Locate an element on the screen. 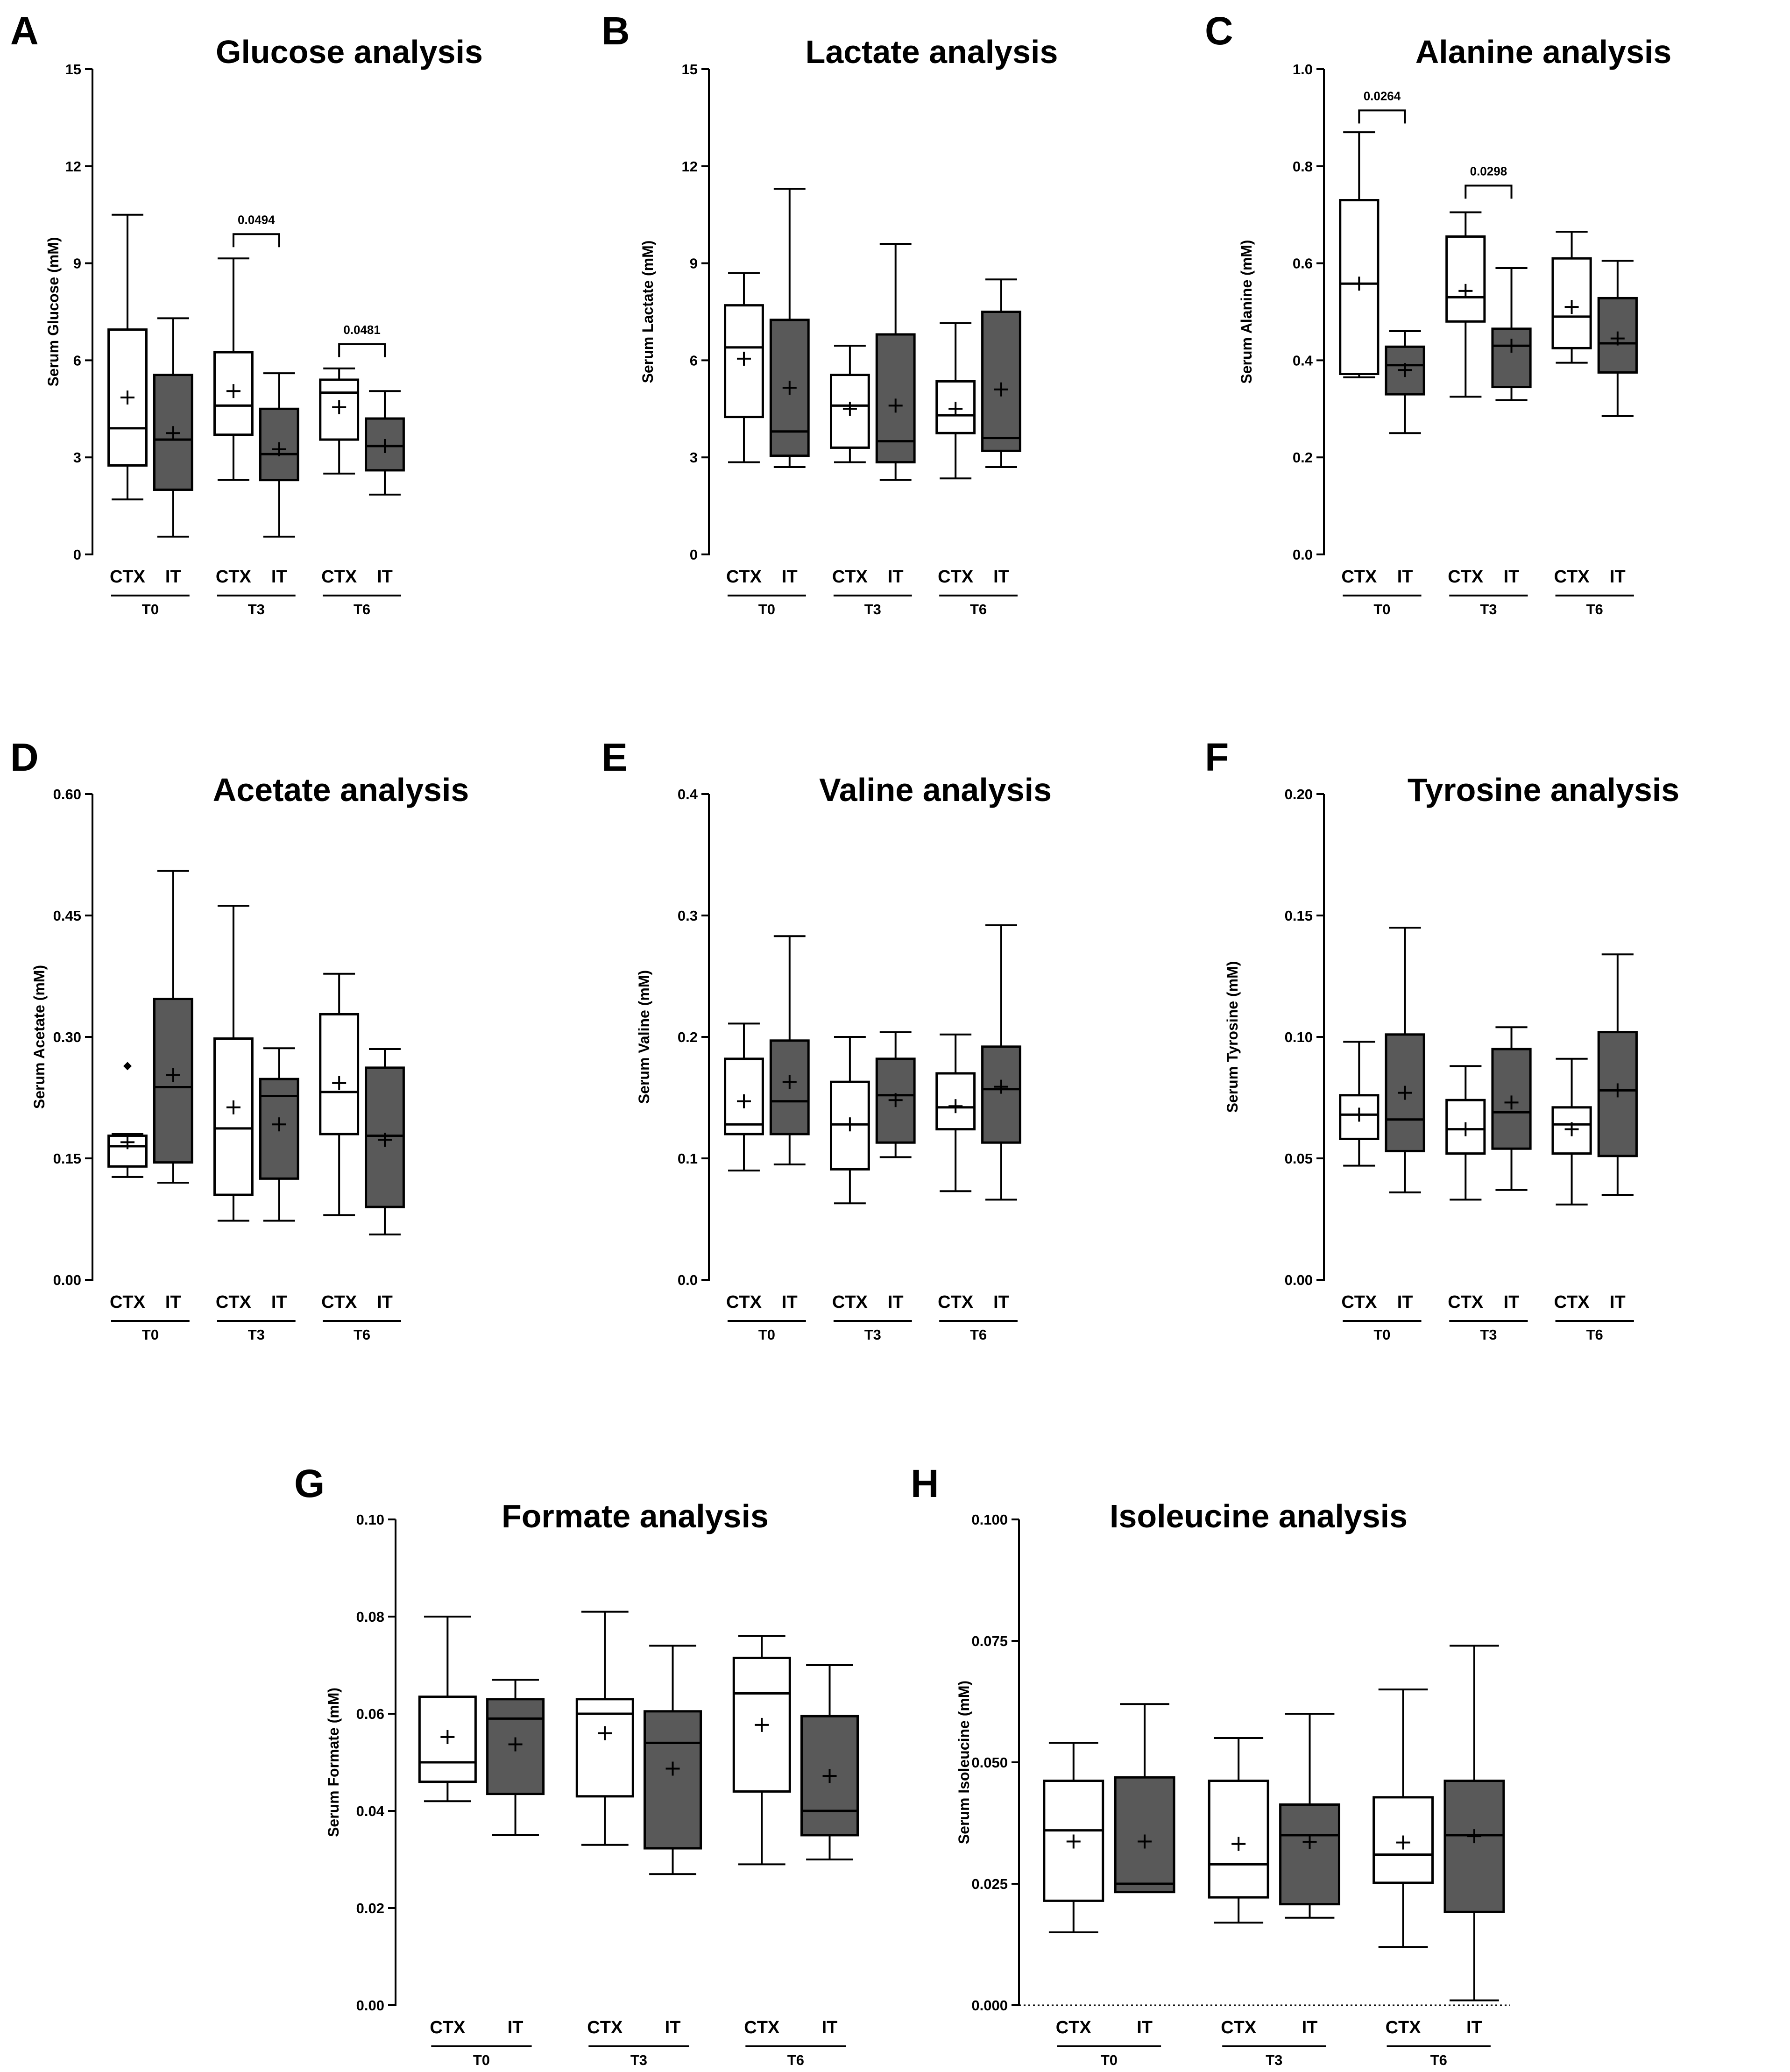 The width and height of the screenshot is (1790, 2072). y-tick-label: 0.10 is located at coordinates (1299, 1037).